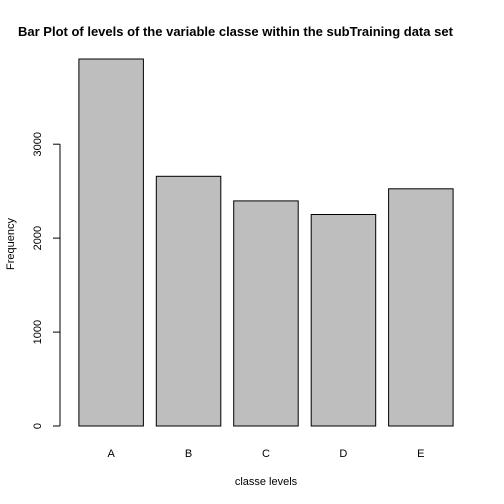  I want to click on x-tick-label-c: C, so click(266, 454).